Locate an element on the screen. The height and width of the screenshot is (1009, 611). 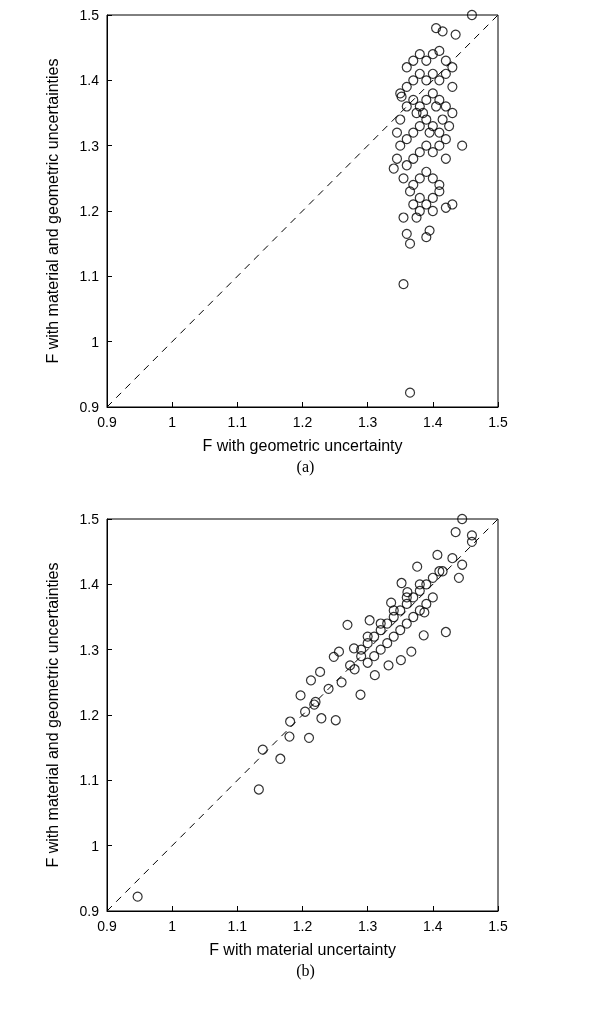
x-axis-title: F with geometric uncertainty is located at coordinates (302, 445).